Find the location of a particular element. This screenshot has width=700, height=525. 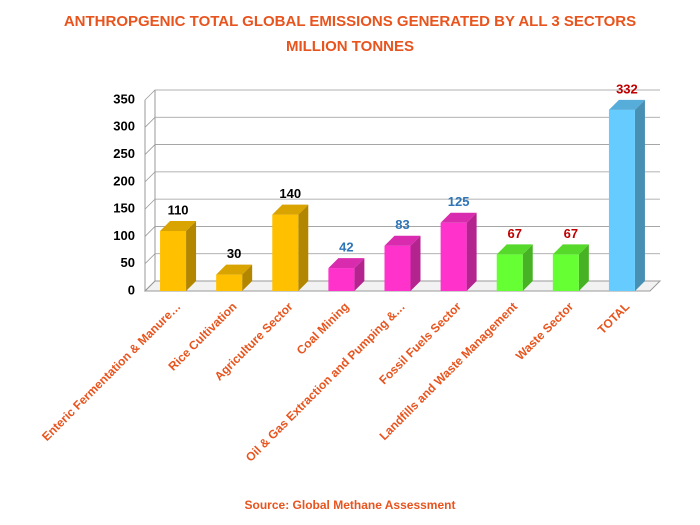

y-tick-label: 0 is located at coordinates (131, 289).